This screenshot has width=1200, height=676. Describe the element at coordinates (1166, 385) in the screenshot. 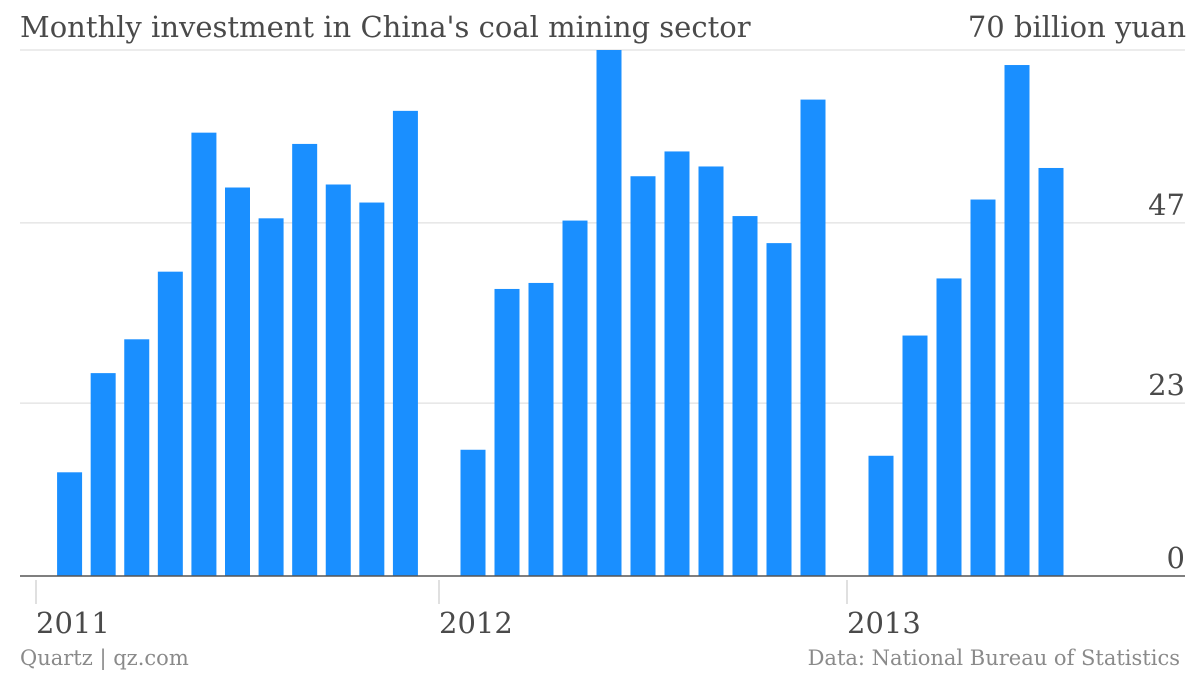

I see `y-tick-label: 23` at that location.